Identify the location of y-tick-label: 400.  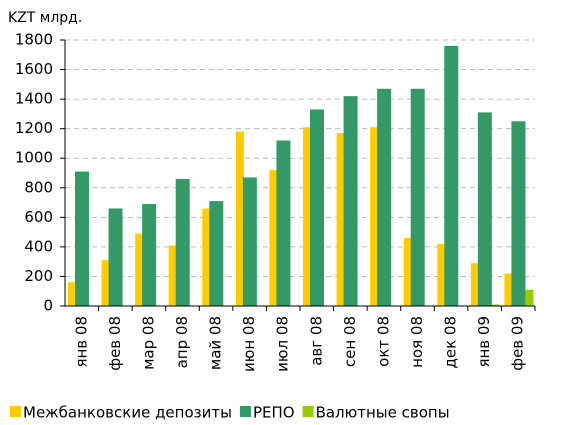
(38, 246).